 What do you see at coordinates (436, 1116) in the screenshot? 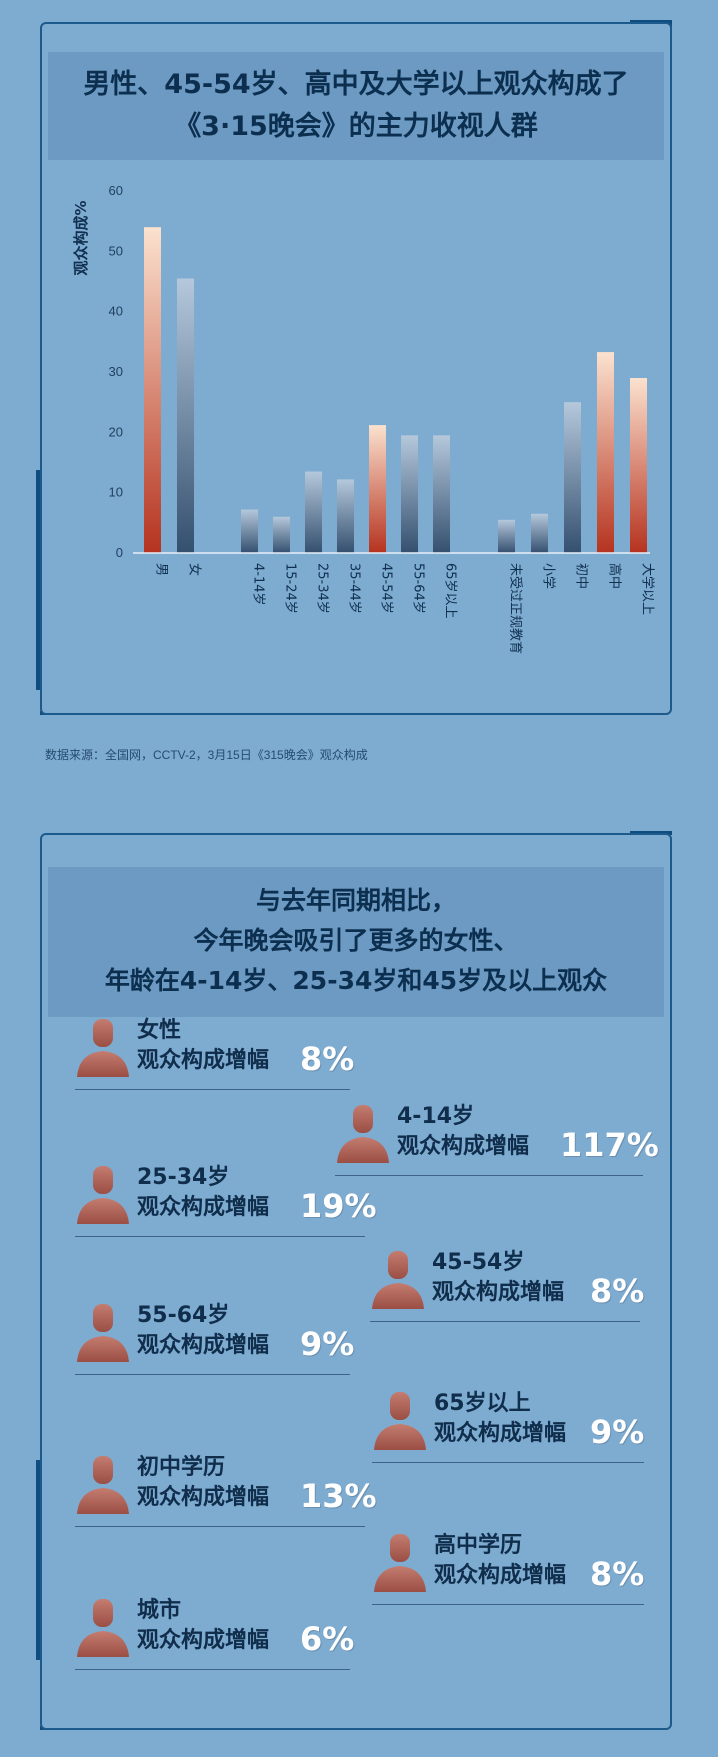
I see `growth-item-label: 4-14岁` at bounding box center [436, 1116].